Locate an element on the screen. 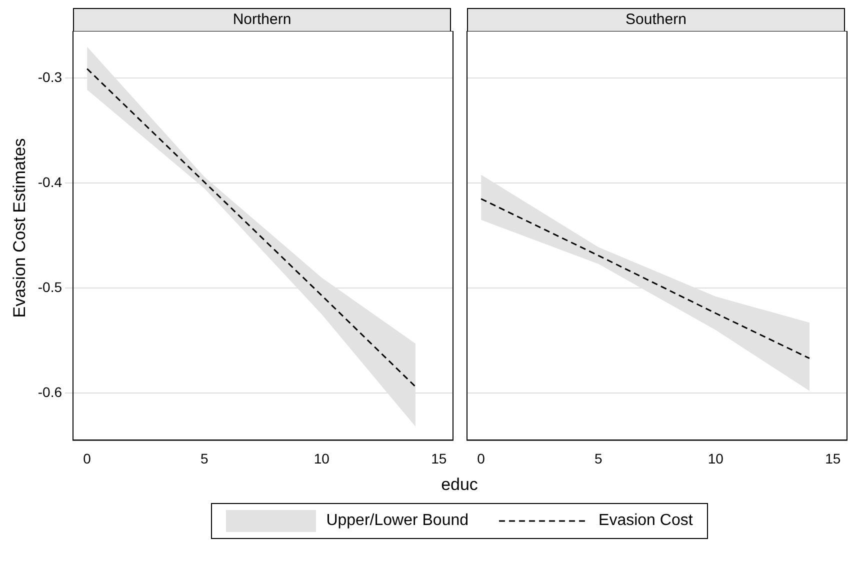  text: Upper/Lower Bound is located at coordinates (397, 521).